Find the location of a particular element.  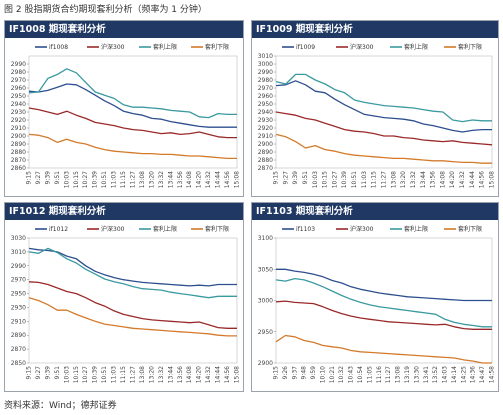

x-tick-label: 9:59 is located at coordinates (313, 373).